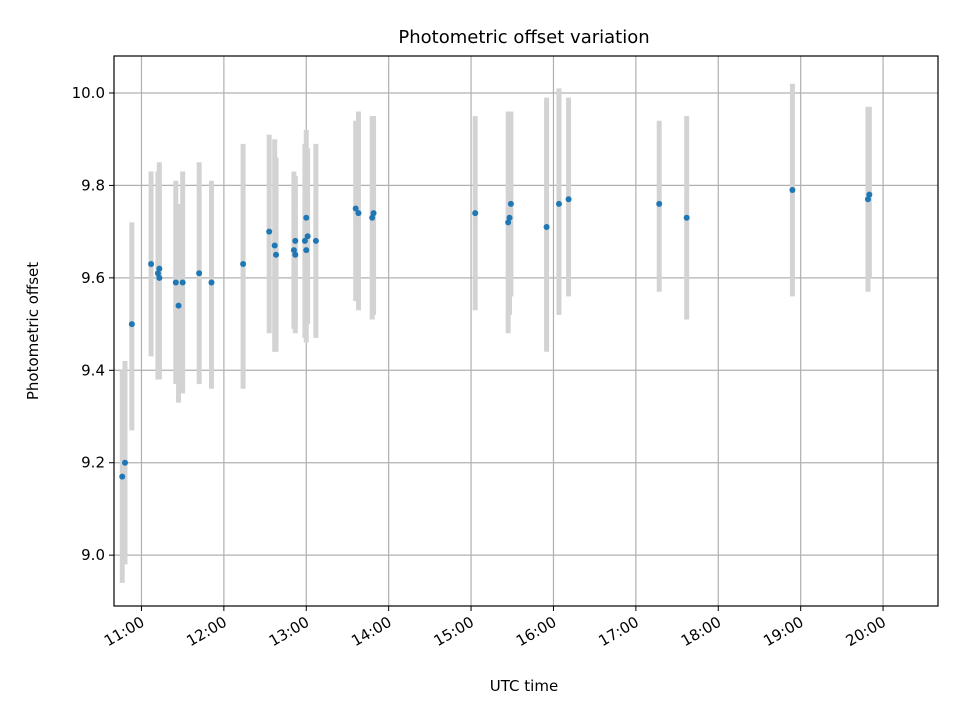 The image size is (960, 720). Describe the element at coordinates (524, 686) in the screenshot. I see `x-axis-label: UTC time` at that location.